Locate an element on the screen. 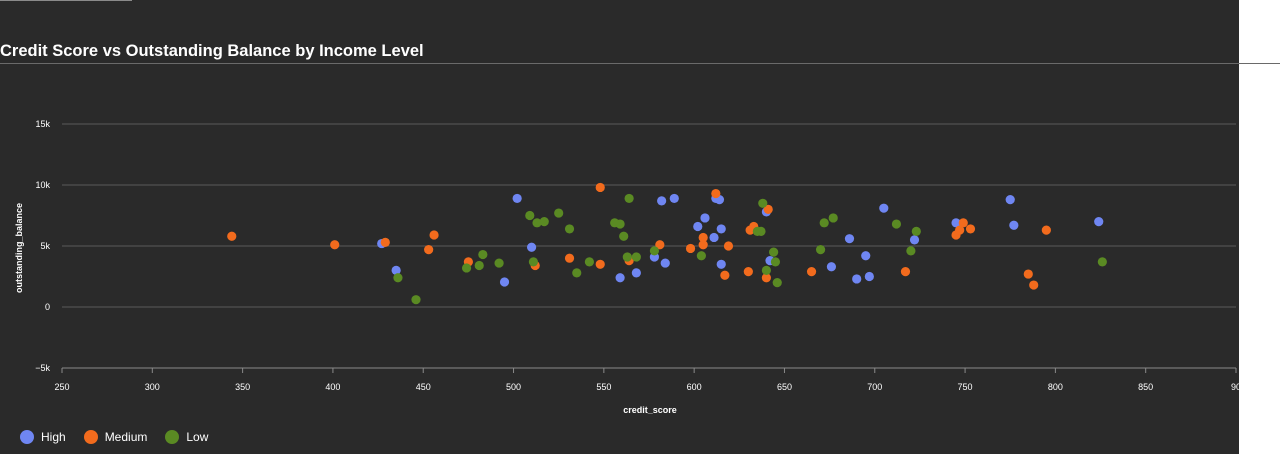 This screenshot has height=454, width=1280. title-divider is located at coordinates (640, 63).